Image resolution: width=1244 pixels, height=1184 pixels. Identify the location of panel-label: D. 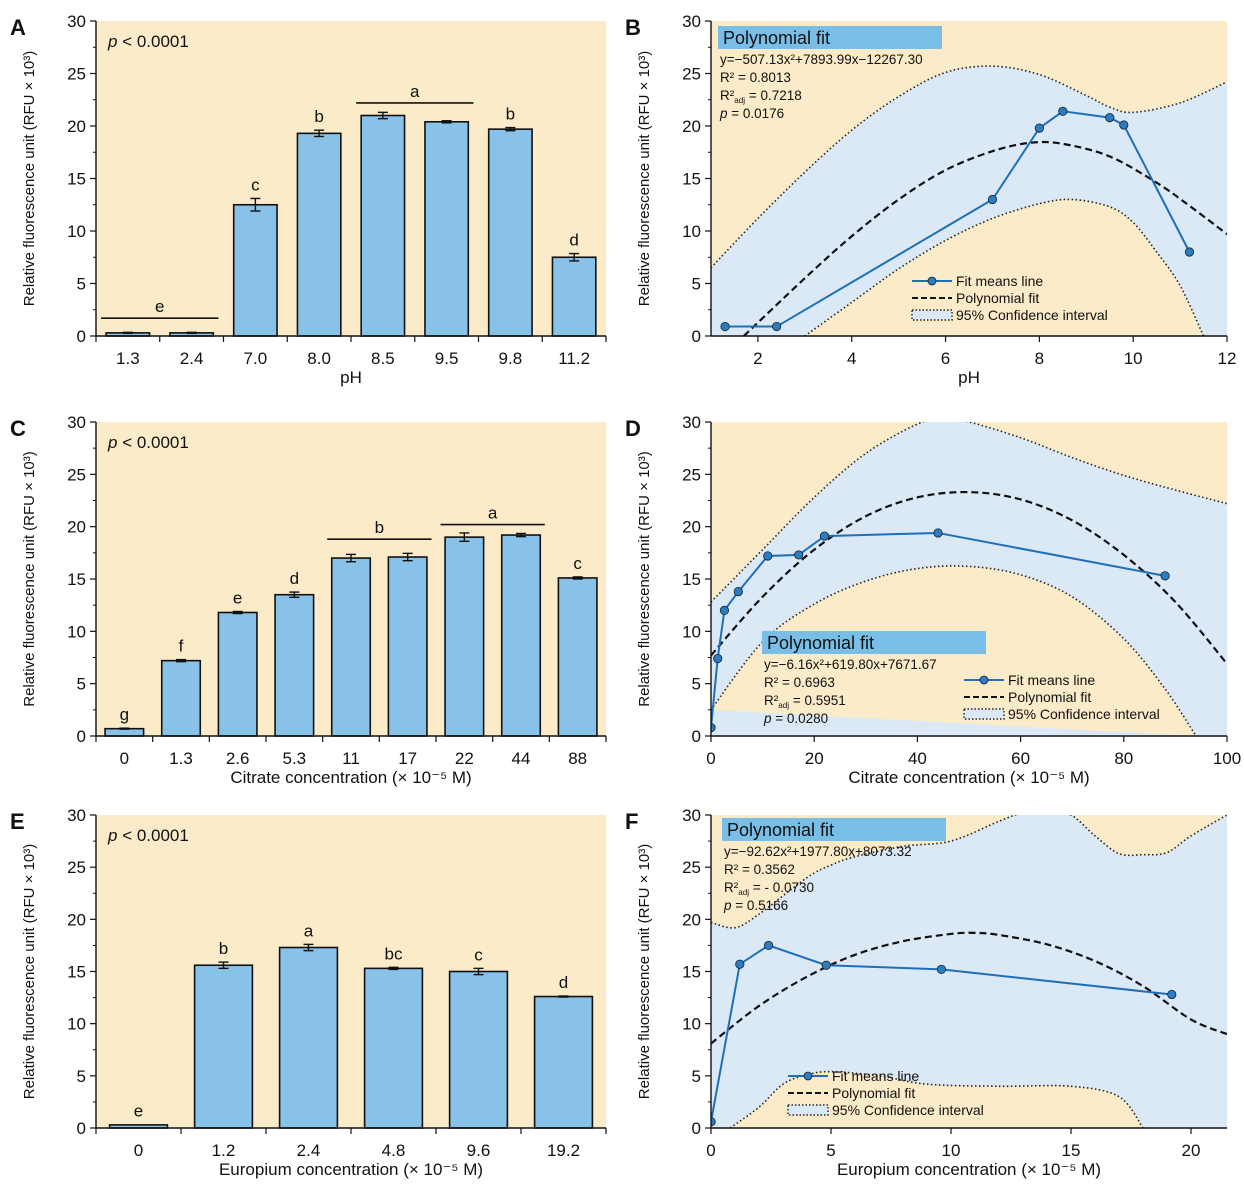
(633, 428).